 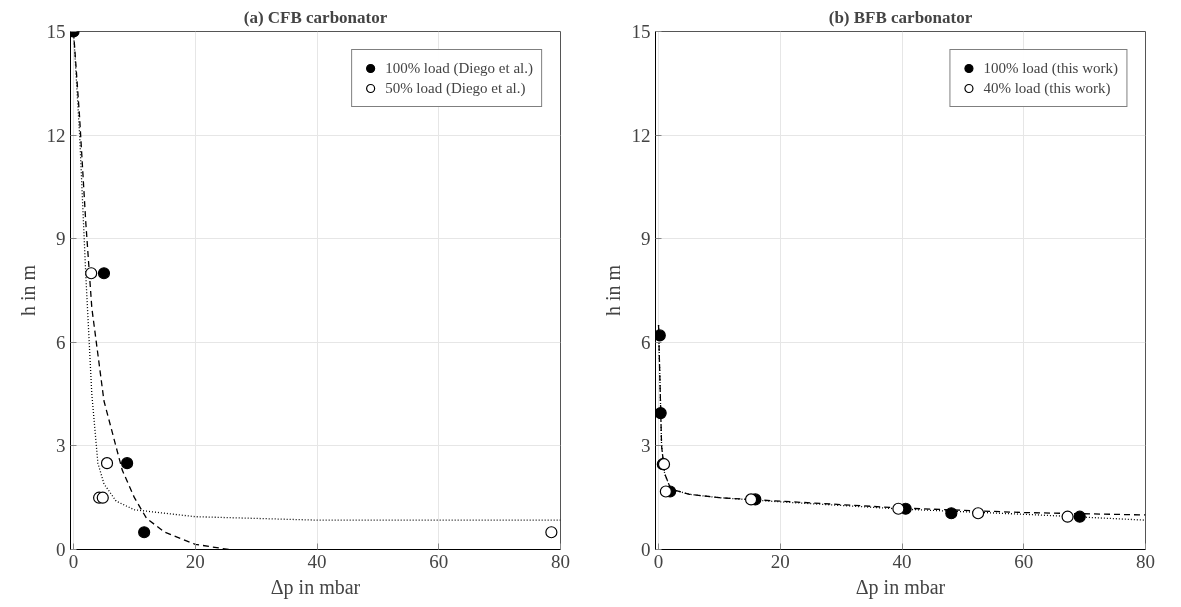 I want to click on legend-label: 50% load (Diego et al.), so click(x=455, y=88).